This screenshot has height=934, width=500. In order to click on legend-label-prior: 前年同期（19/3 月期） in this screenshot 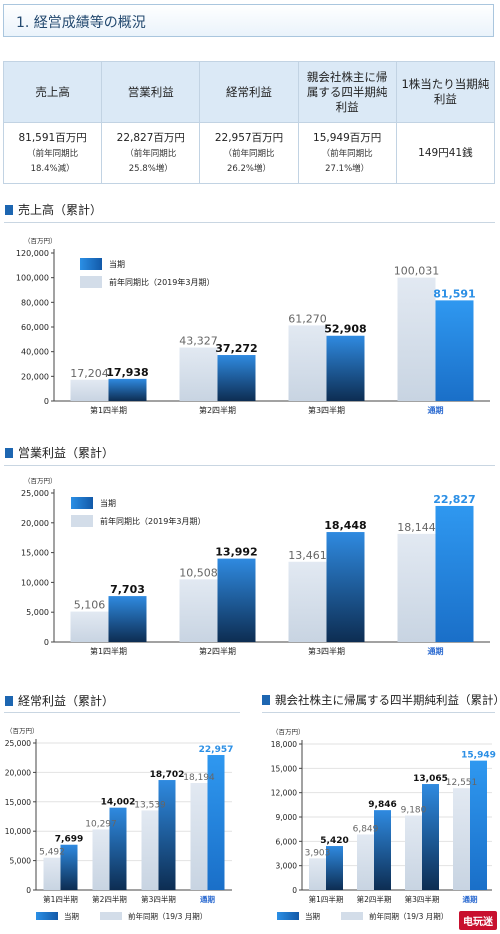, I will do `click(408, 916)`.